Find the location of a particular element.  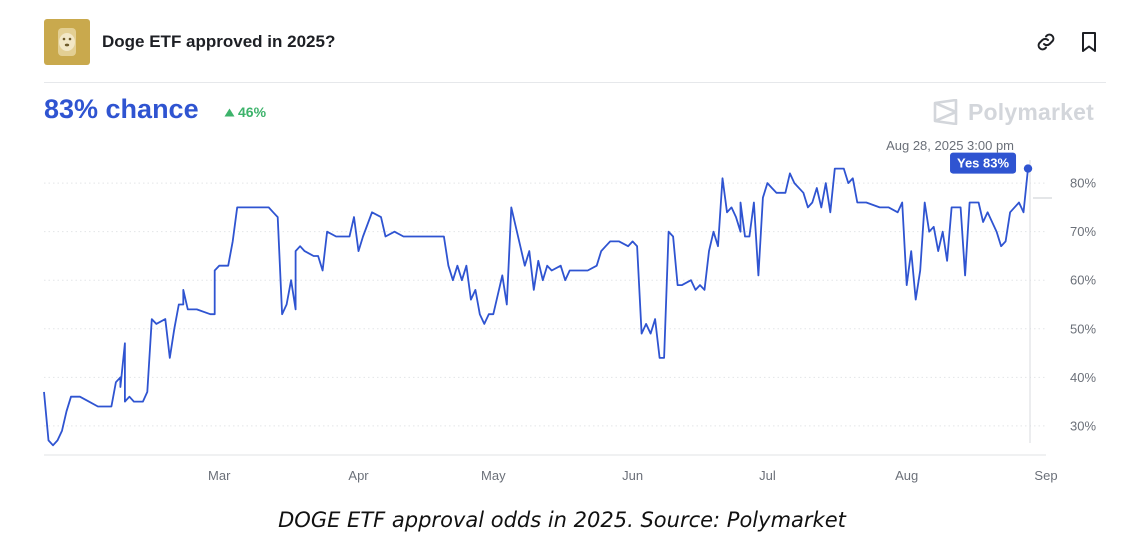

change-indicator: 46% is located at coordinates (245, 112).